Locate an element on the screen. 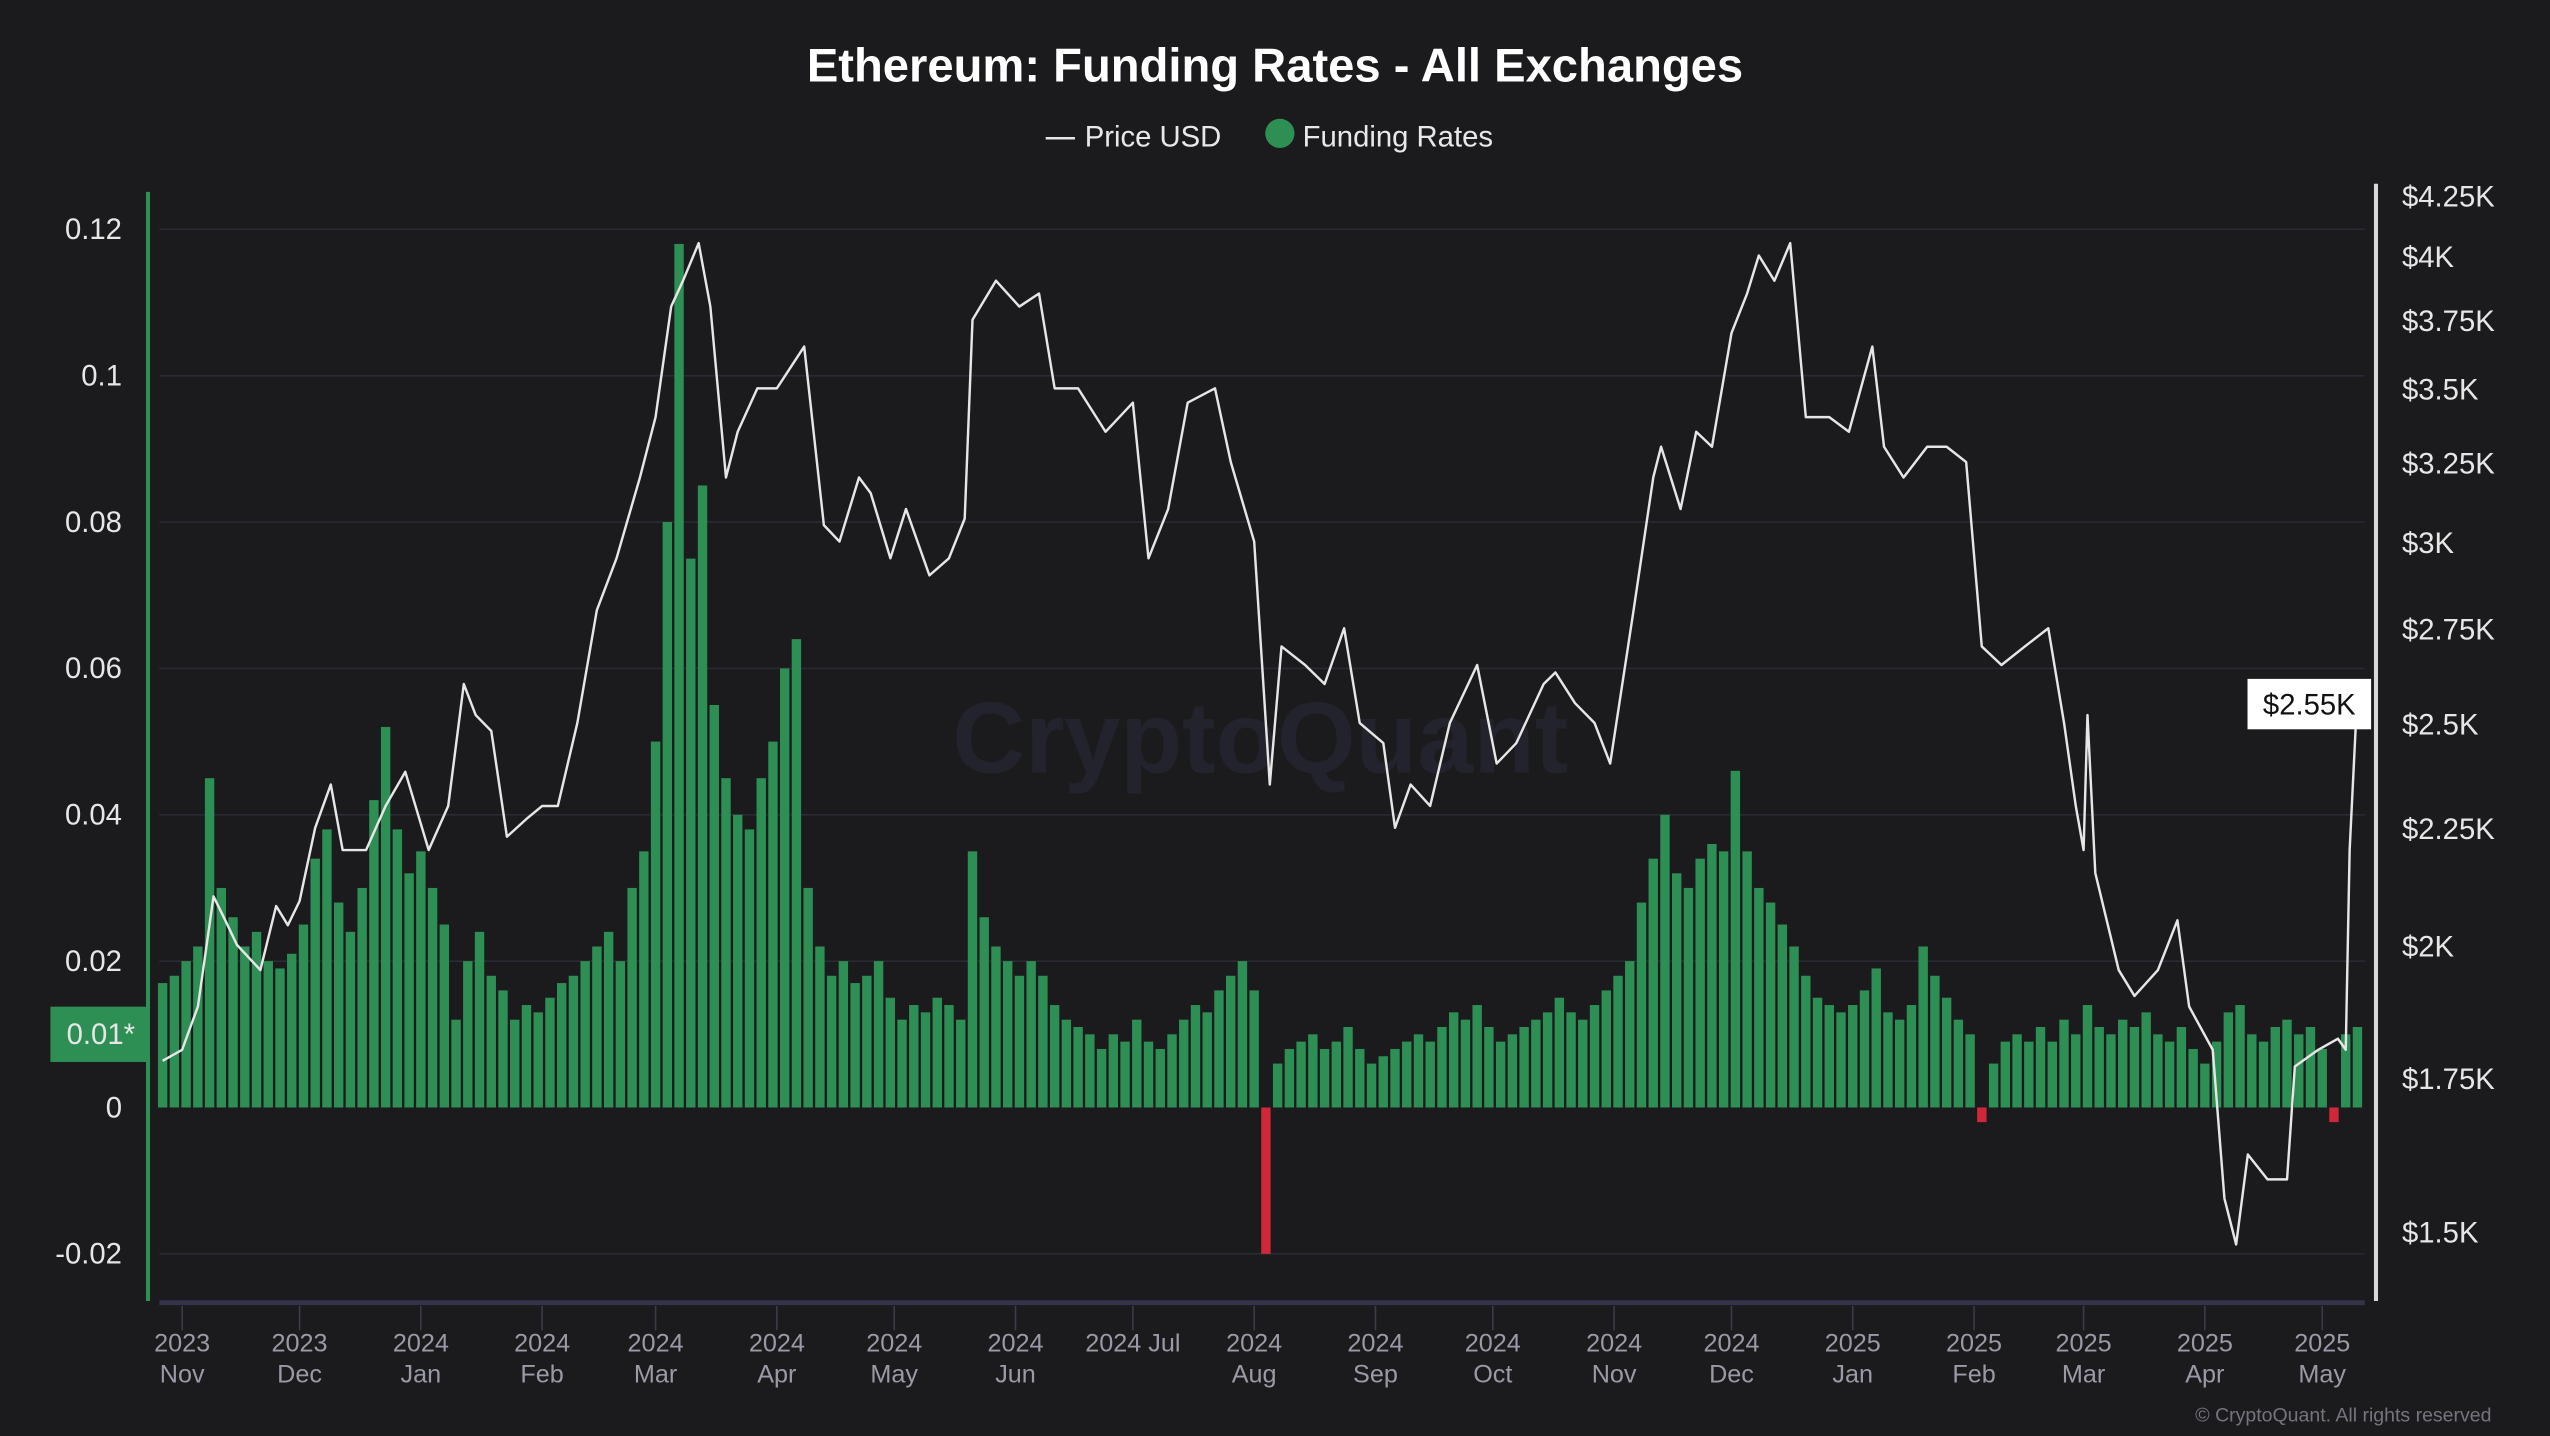 The width and height of the screenshot is (2550, 1436). x-tick-month: May is located at coordinates (2322, 1374).